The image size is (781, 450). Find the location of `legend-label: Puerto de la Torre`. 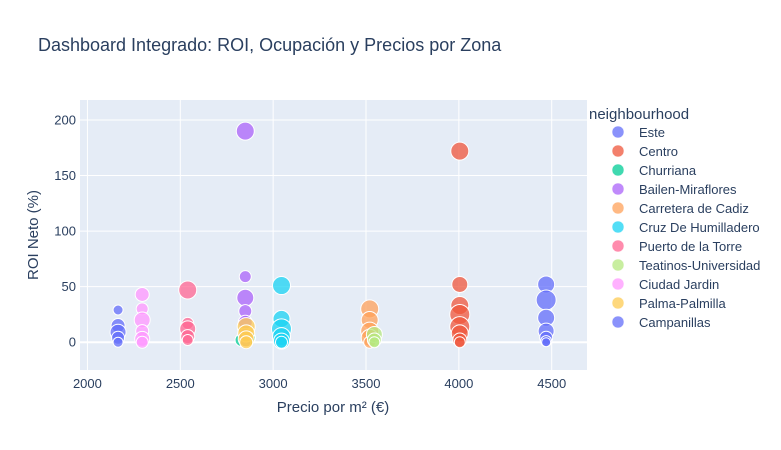

legend-label: Puerto de la Torre is located at coordinates (690, 246).